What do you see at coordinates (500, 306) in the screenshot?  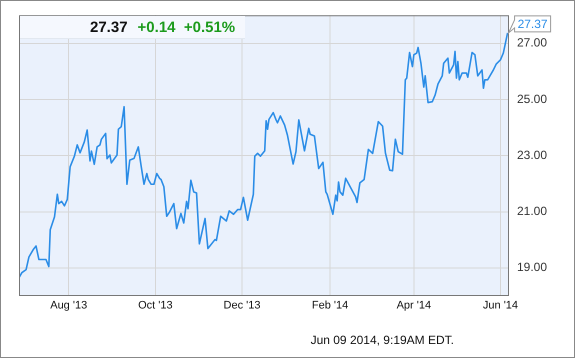 I see `x-tick-label: Jun '14` at bounding box center [500, 306].